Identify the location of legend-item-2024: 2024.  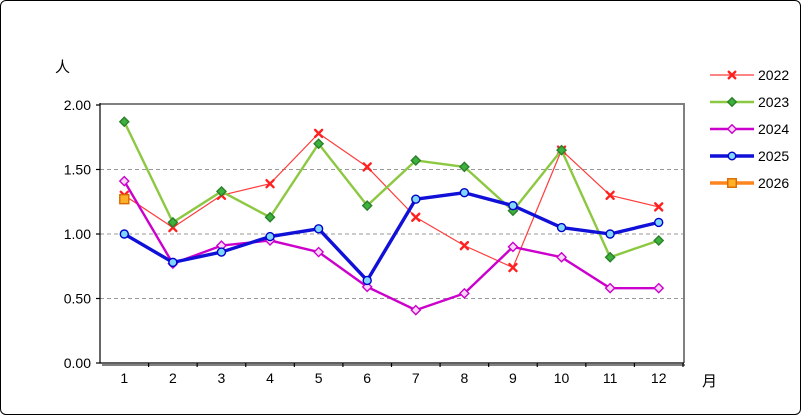
(749, 128).